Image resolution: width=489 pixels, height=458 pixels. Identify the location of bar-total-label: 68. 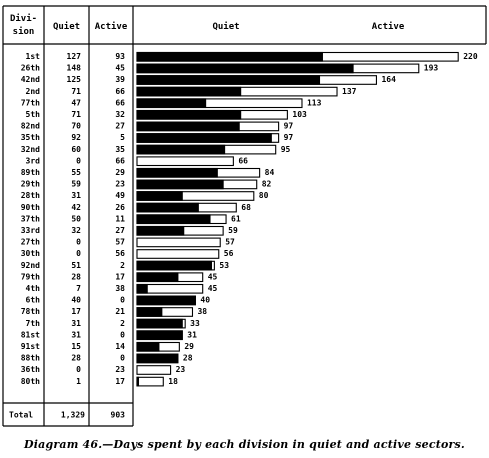
(246, 207).